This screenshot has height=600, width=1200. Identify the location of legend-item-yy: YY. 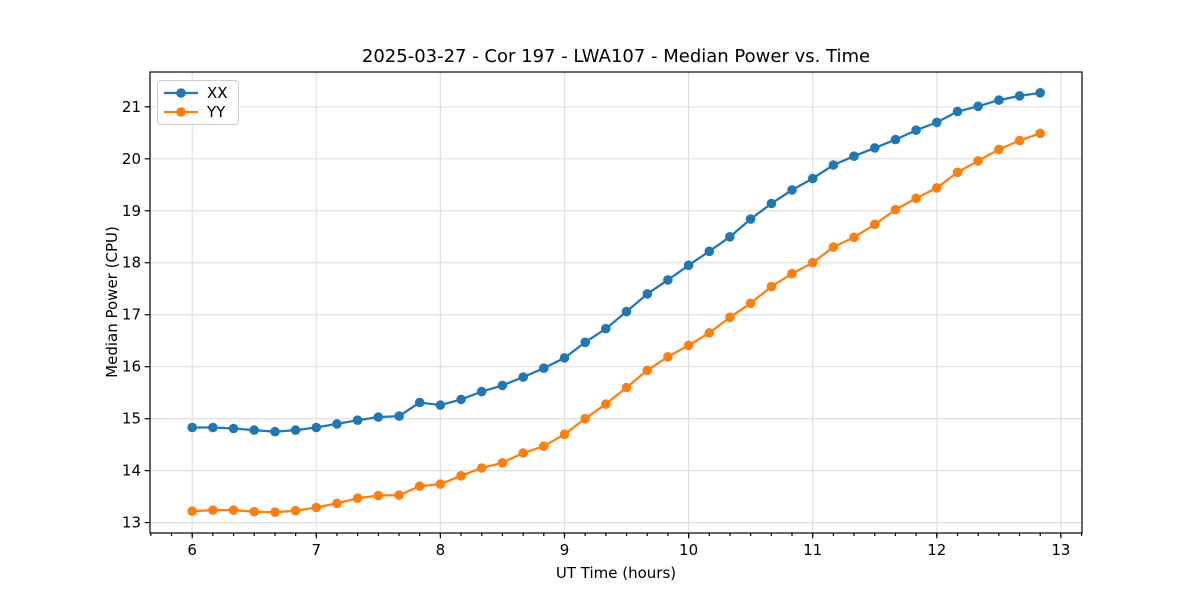
(195, 112).